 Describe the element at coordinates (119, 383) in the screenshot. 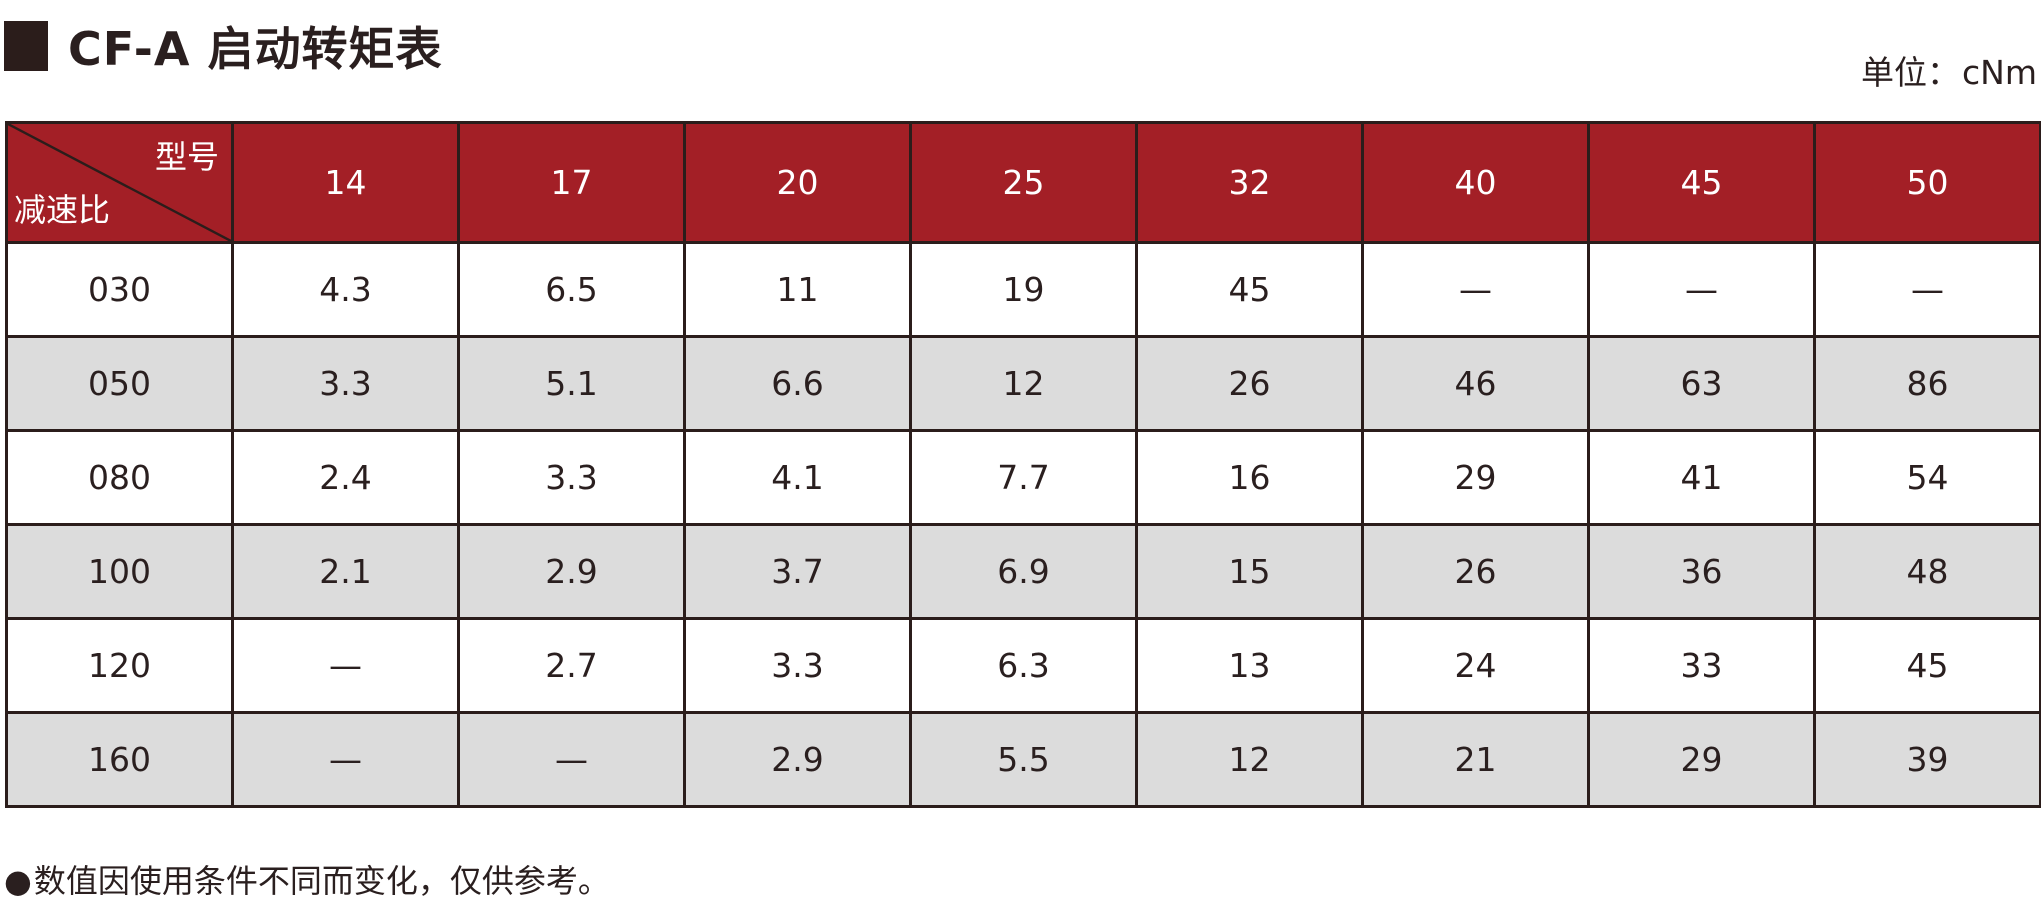

I see `ratio-cell: 050` at that location.